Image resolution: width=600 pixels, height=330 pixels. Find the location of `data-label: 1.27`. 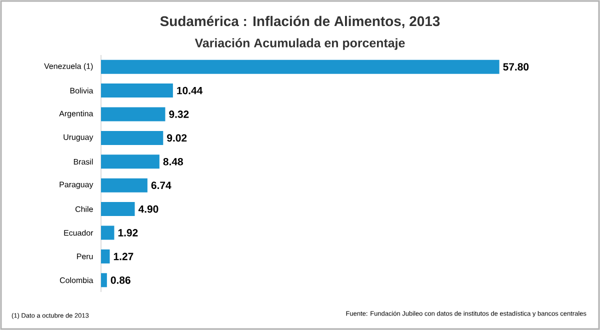

data-label: 1.27 is located at coordinates (124, 256).